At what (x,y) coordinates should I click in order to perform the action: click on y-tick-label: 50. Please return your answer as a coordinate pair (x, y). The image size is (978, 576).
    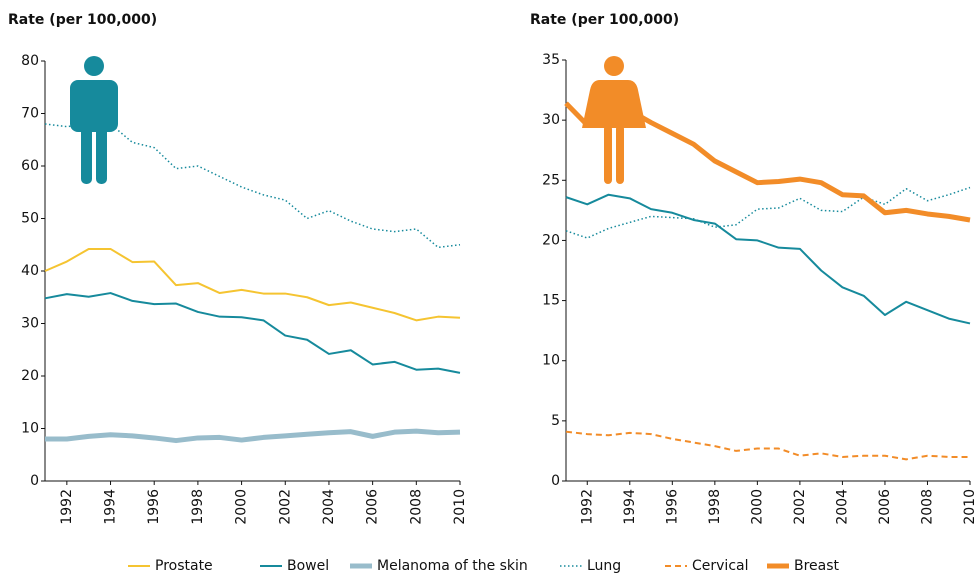
    Looking at the image, I should click on (30, 219).